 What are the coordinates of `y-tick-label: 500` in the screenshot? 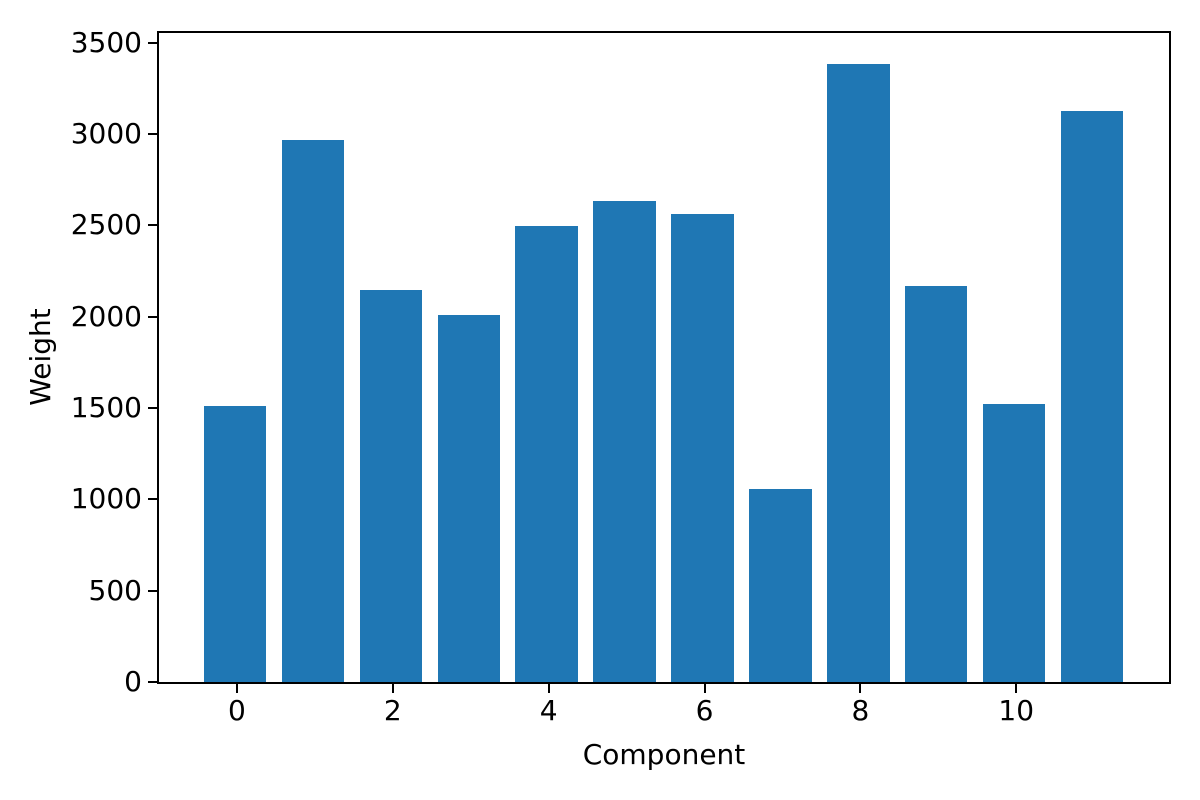 It's located at (115, 590).